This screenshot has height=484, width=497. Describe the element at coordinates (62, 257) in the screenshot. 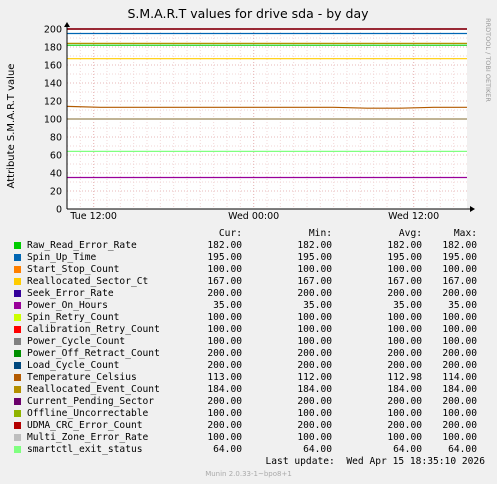

I see `legend-series-name: Spin_Up_Time` at that location.